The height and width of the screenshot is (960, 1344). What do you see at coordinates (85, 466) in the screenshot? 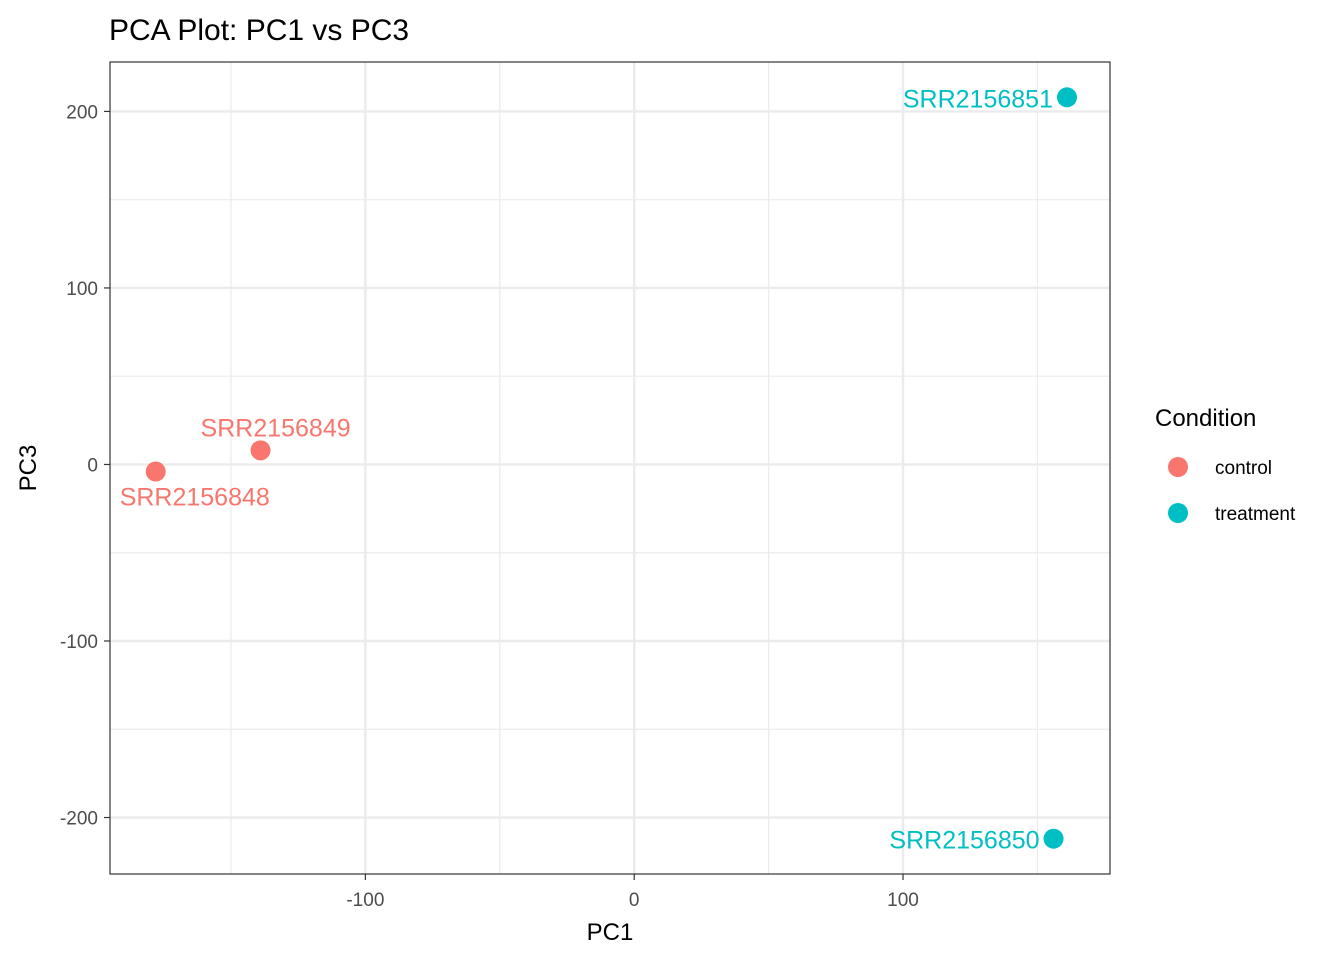
I see `y-axis: -200 -100 0 100 200` at bounding box center [85, 466].